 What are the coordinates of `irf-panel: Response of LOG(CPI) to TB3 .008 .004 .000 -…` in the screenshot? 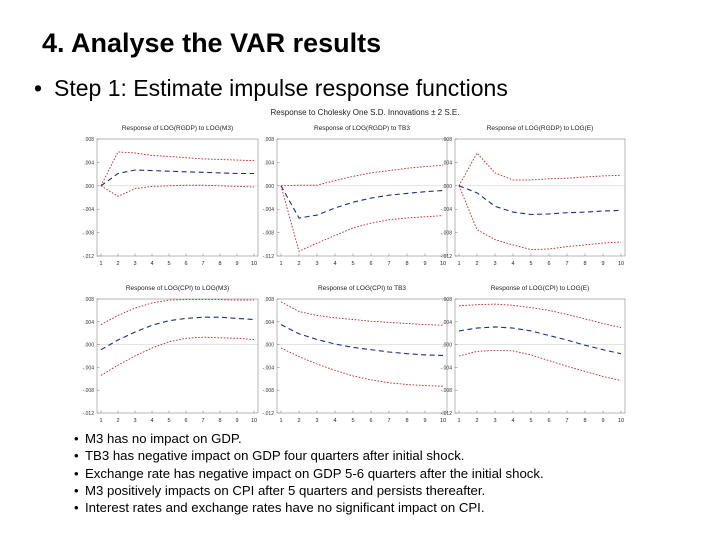 It's located at (355, 354).